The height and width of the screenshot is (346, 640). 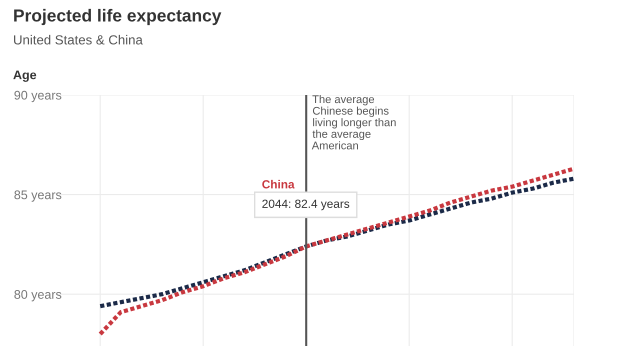 I want to click on chart-subtitle: United States & China, so click(x=78, y=39).